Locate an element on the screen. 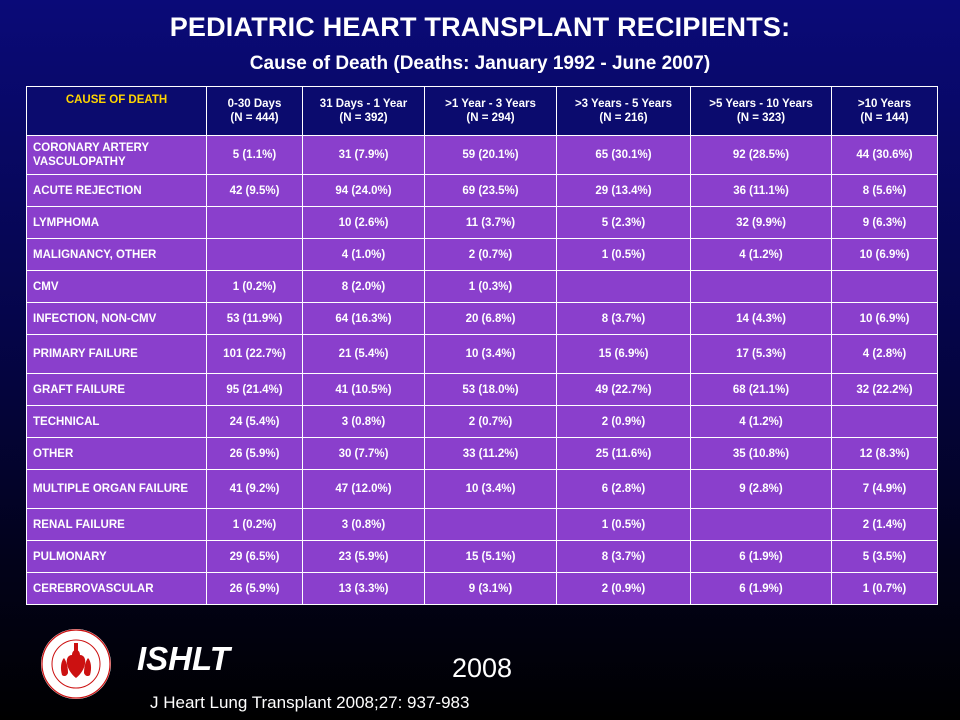 The image size is (960, 720). value-cell: 9 (2.8%) is located at coordinates (761, 489).